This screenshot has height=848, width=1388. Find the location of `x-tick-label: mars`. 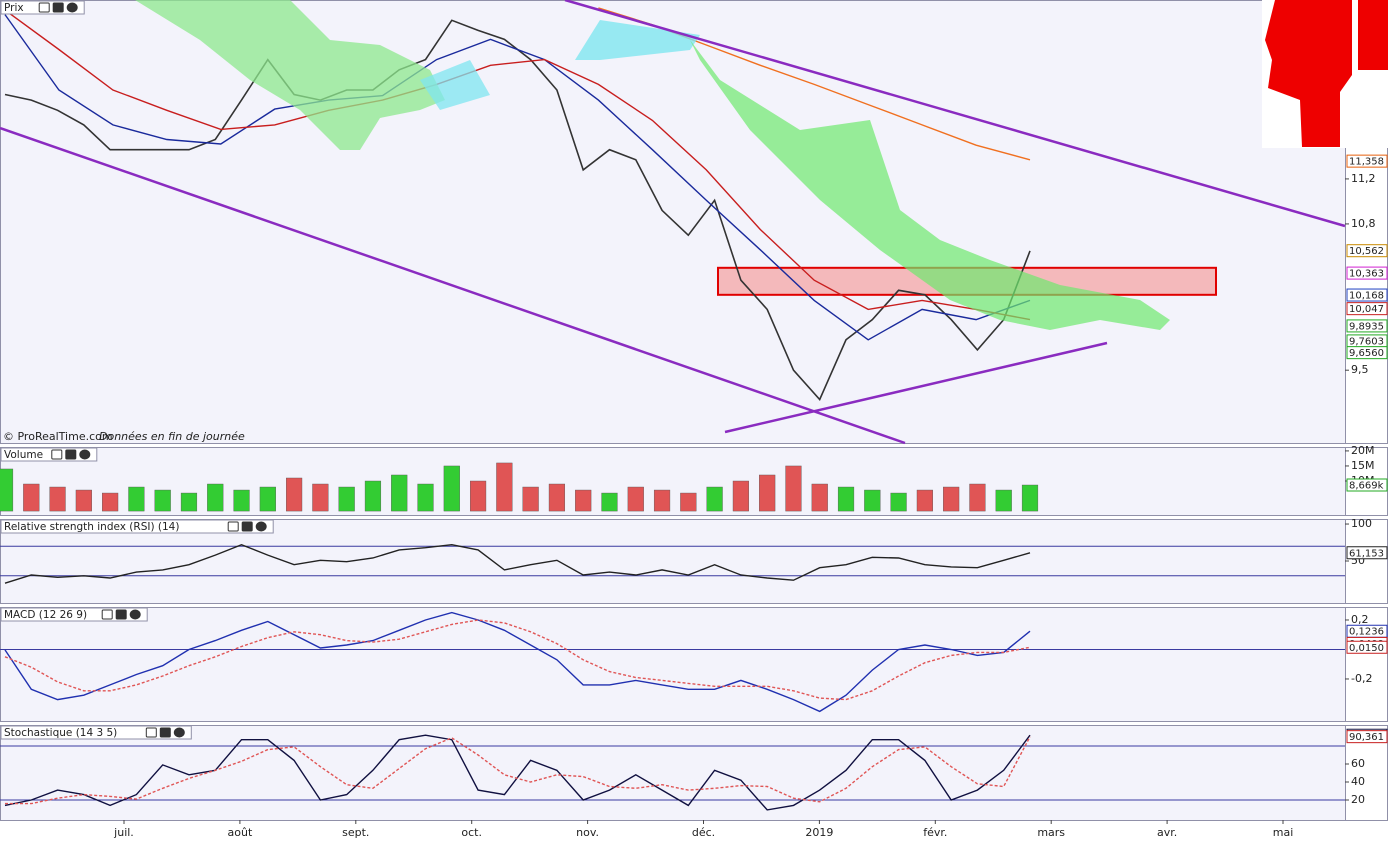

x-tick-label: mars is located at coordinates (1051, 832).